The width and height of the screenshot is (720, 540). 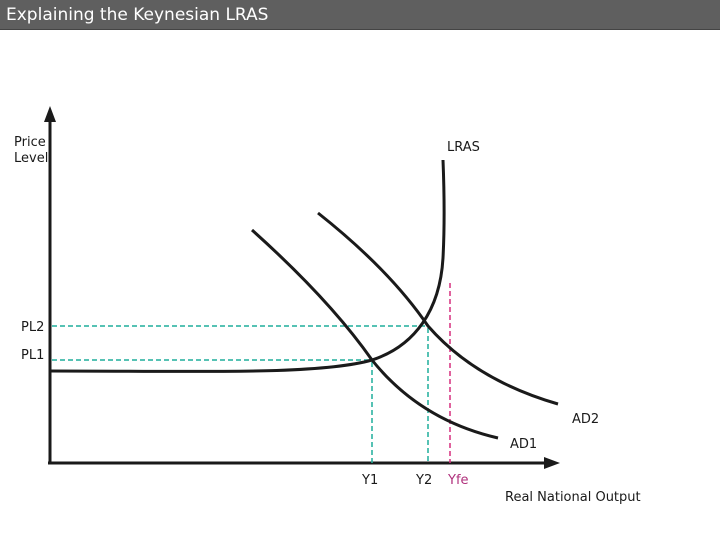 I want to click on y-axis-label-line1: Price, so click(x=30, y=142).